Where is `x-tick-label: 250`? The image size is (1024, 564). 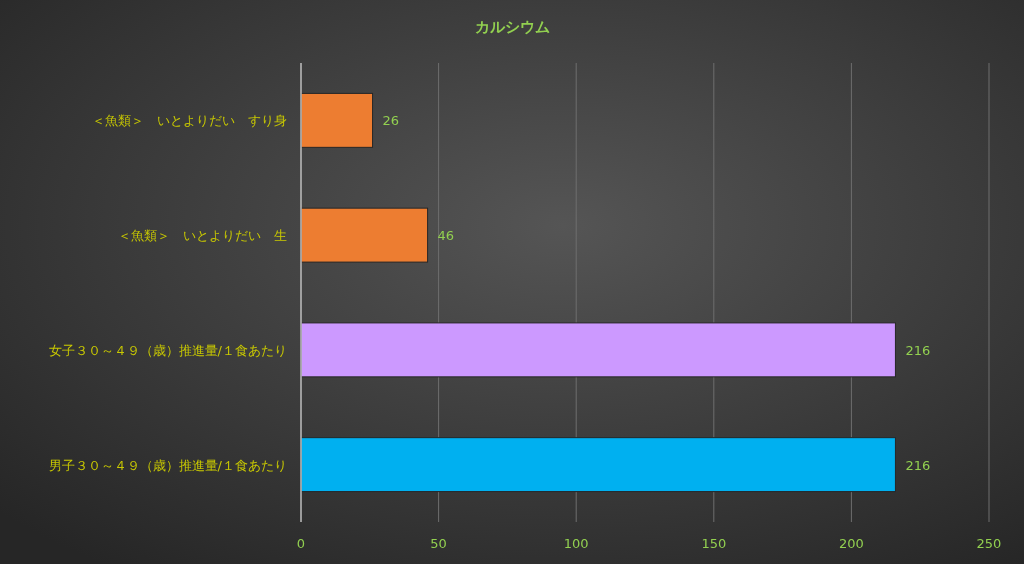 x-tick-label: 250 is located at coordinates (989, 543).